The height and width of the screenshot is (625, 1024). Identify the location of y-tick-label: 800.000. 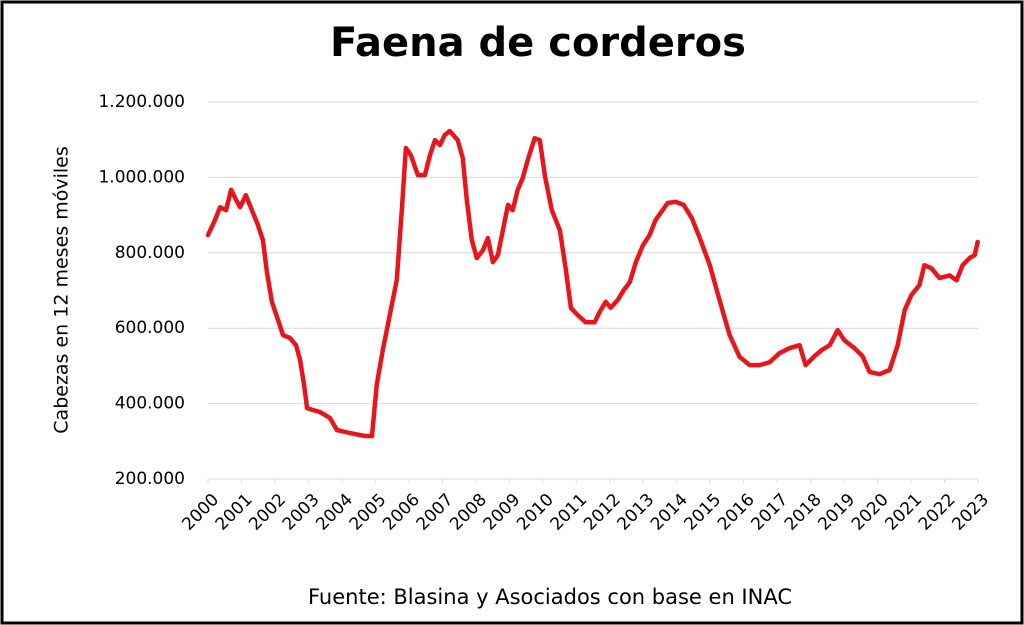
(150, 253).